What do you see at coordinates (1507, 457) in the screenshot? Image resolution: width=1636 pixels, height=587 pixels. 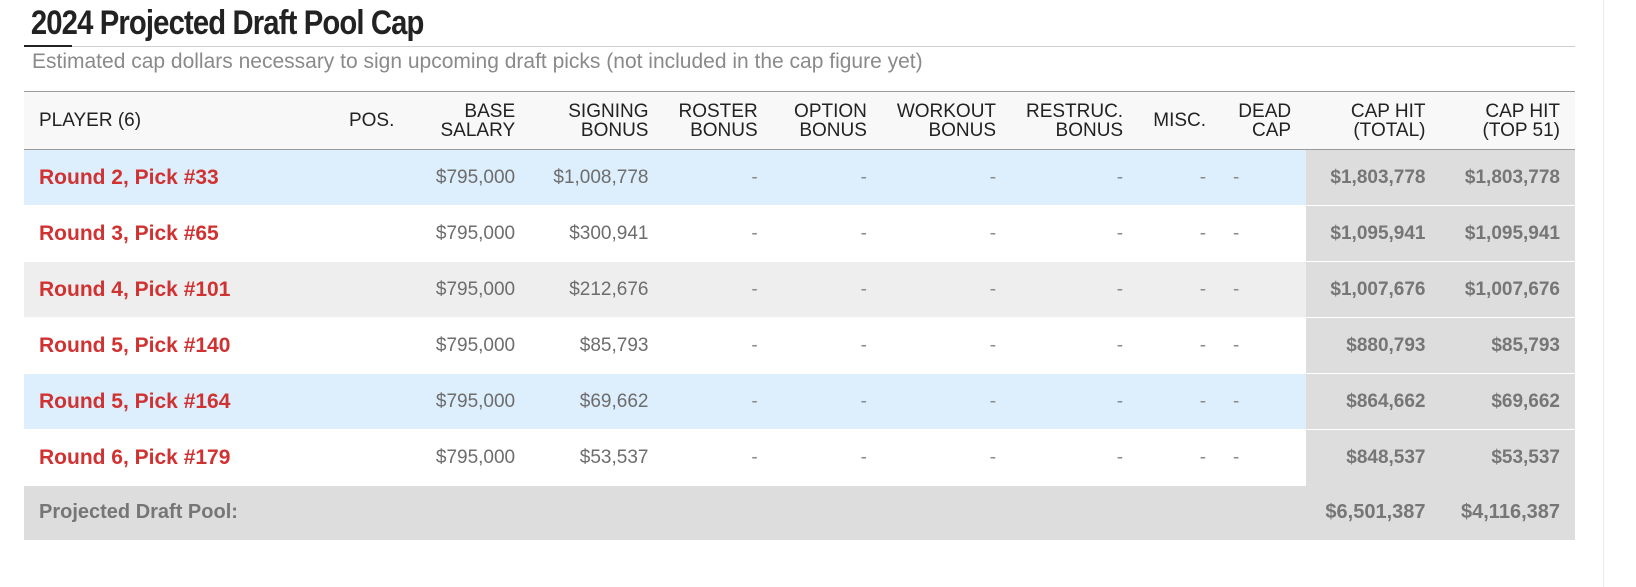 I see `cap-hit-top51-cell: $53,537` at bounding box center [1507, 457].